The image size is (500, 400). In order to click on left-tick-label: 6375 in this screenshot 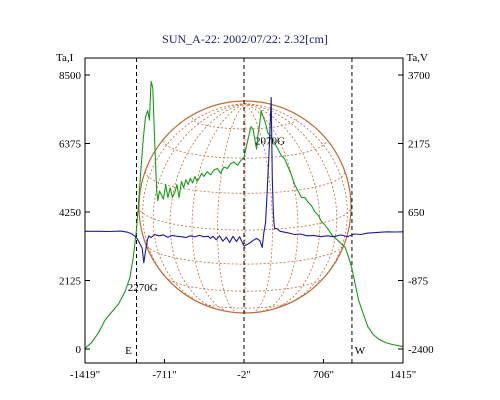, I will do `click(70, 145)`.